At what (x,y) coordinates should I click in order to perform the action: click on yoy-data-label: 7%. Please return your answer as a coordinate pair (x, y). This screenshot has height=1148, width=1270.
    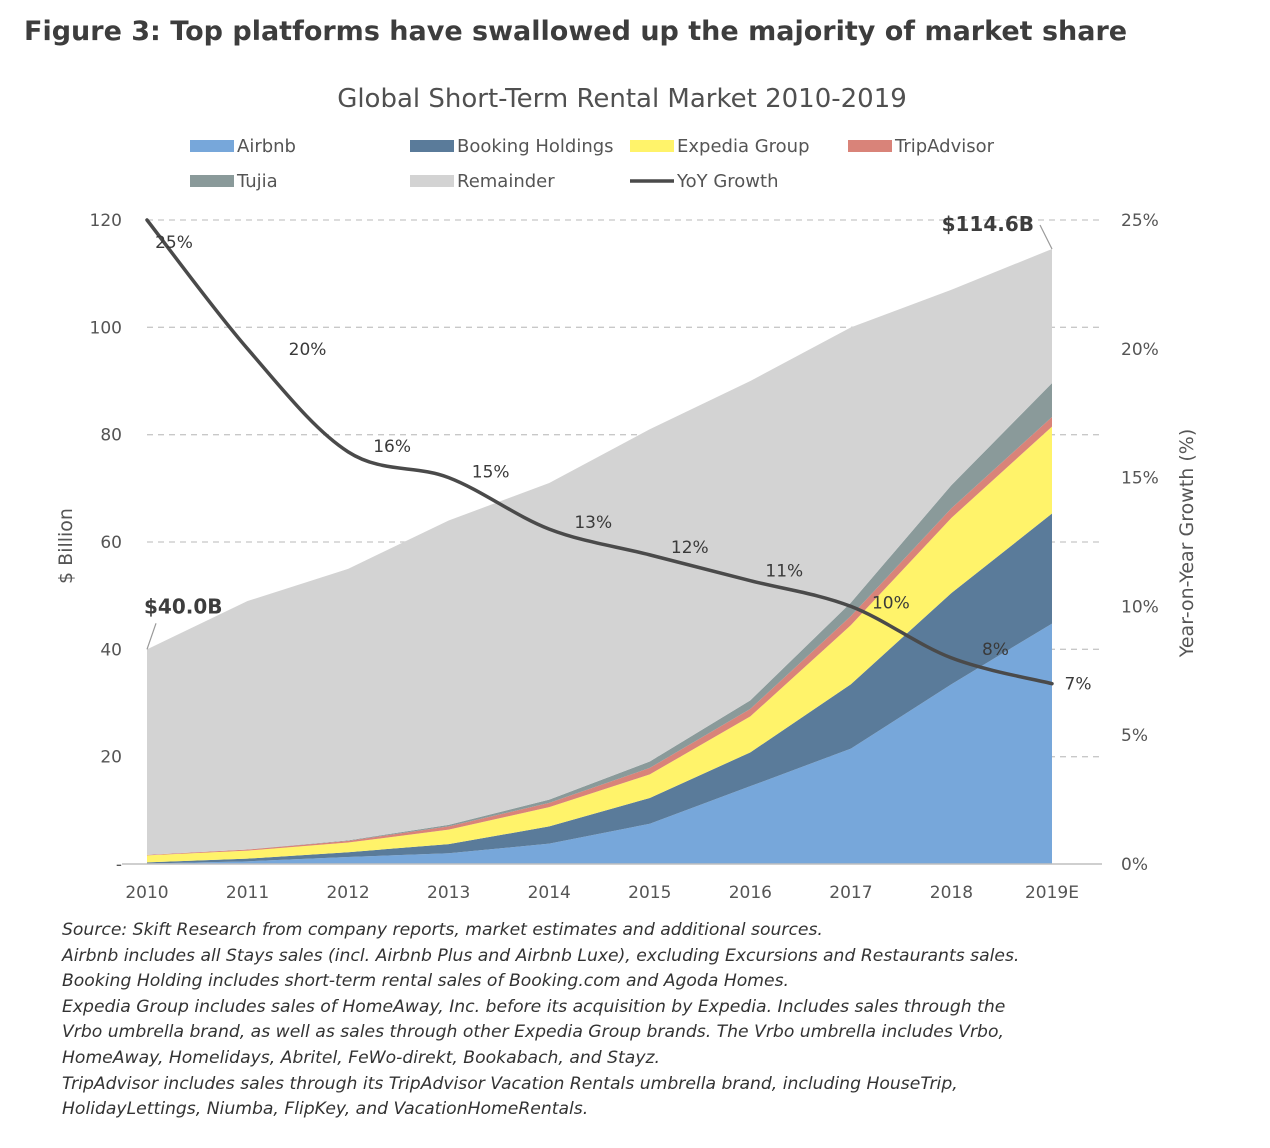
    Looking at the image, I should click on (1078, 685).